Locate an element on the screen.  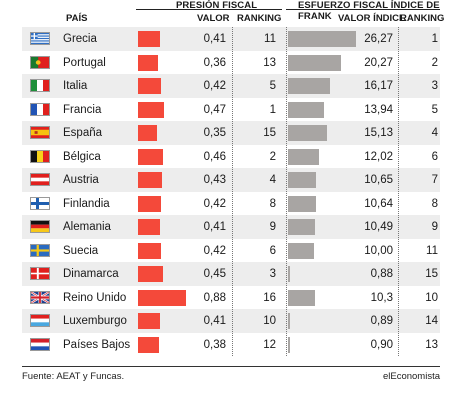
esfuerzo-value: 13,94 is located at coordinates (378, 109).